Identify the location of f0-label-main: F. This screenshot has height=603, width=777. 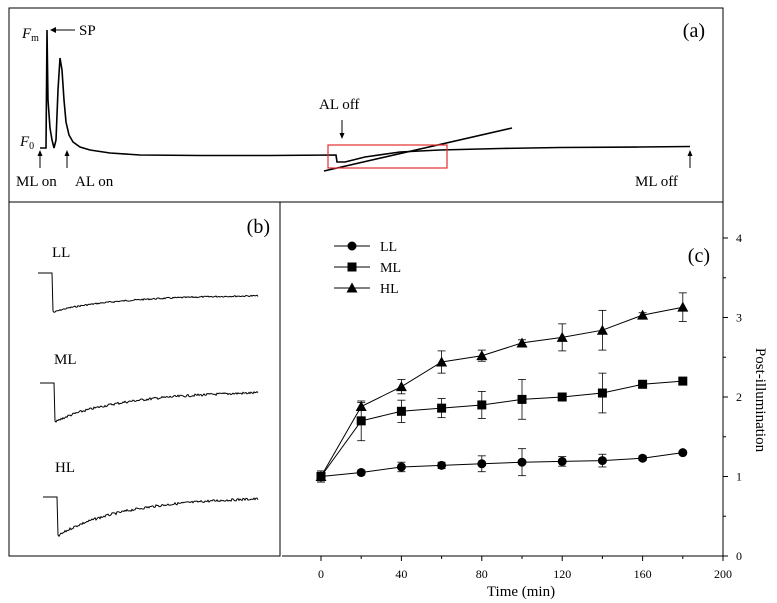
(24, 142).